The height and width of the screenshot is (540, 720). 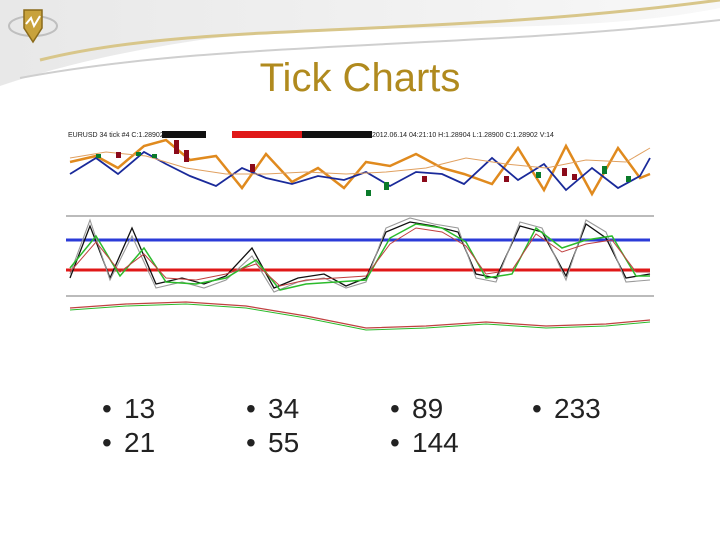 I want to click on volume-pane, so click(x=360, y=316).